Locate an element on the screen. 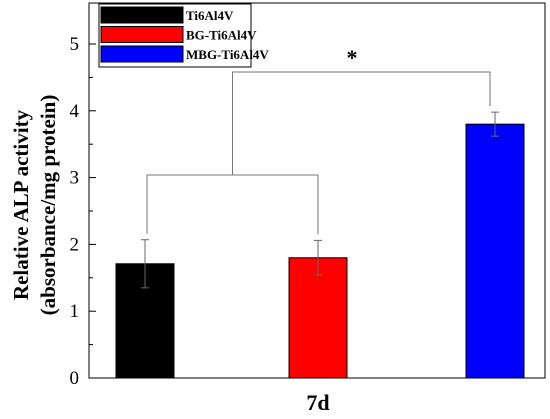 Image resolution: width=550 pixels, height=419 pixels. legend: Ti6Al4V BG-Ti6Al4V MBG-Ti6Al4V is located at coordinates (183, 35).